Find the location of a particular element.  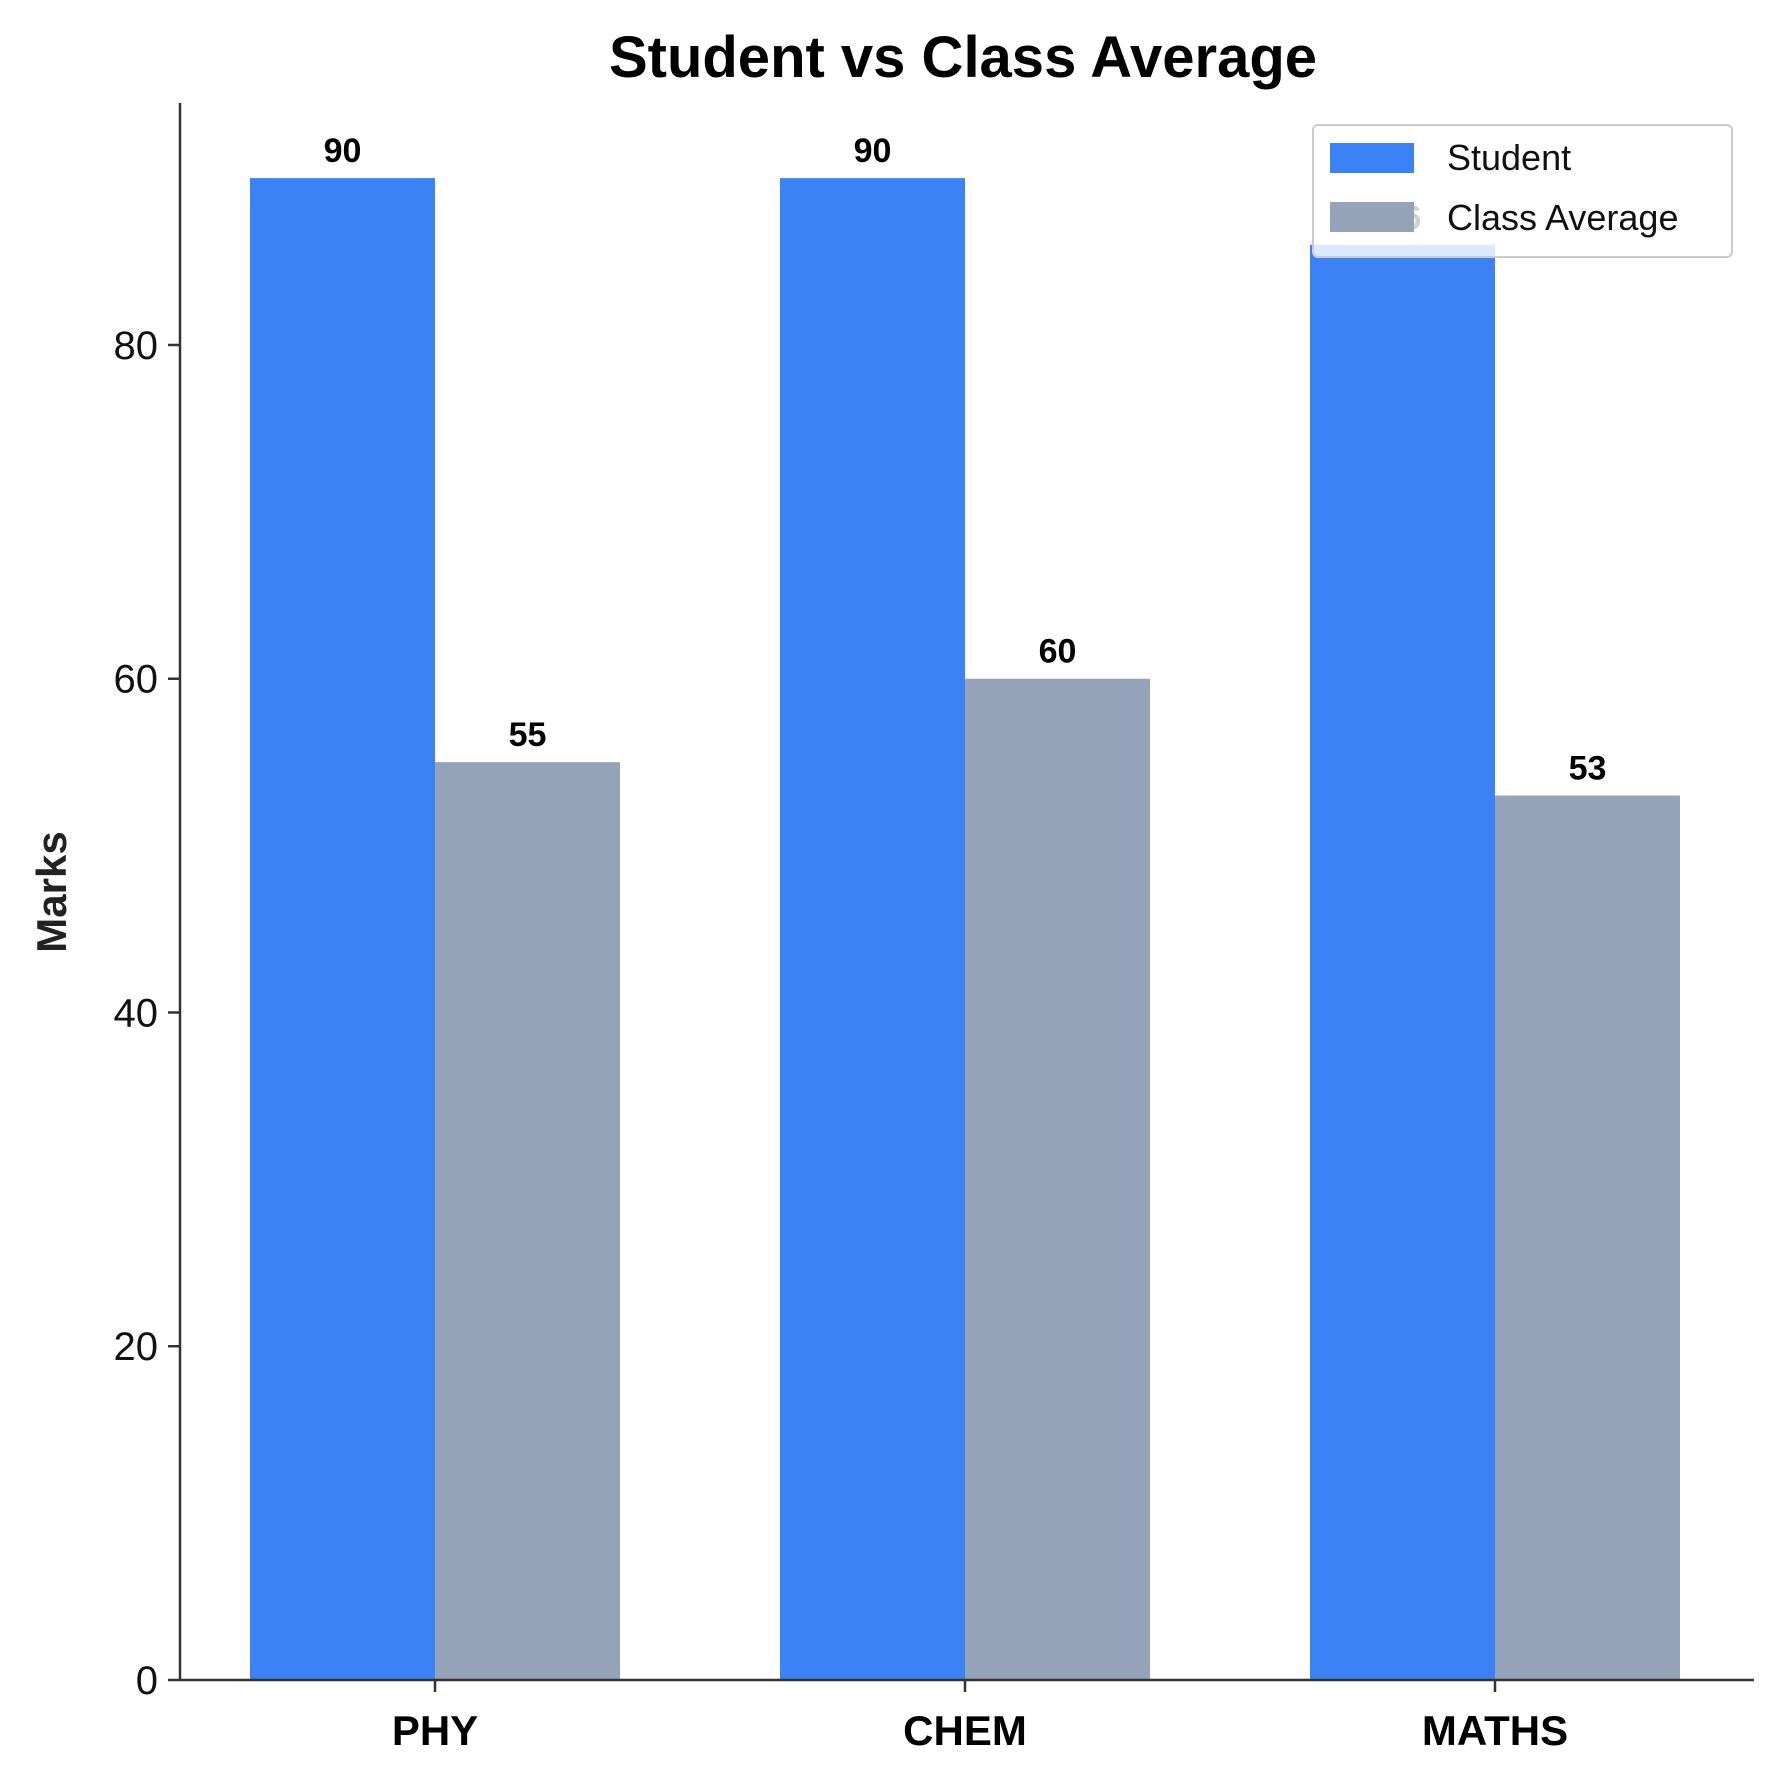

bar-student-chem is located at coordinates (872, 929).